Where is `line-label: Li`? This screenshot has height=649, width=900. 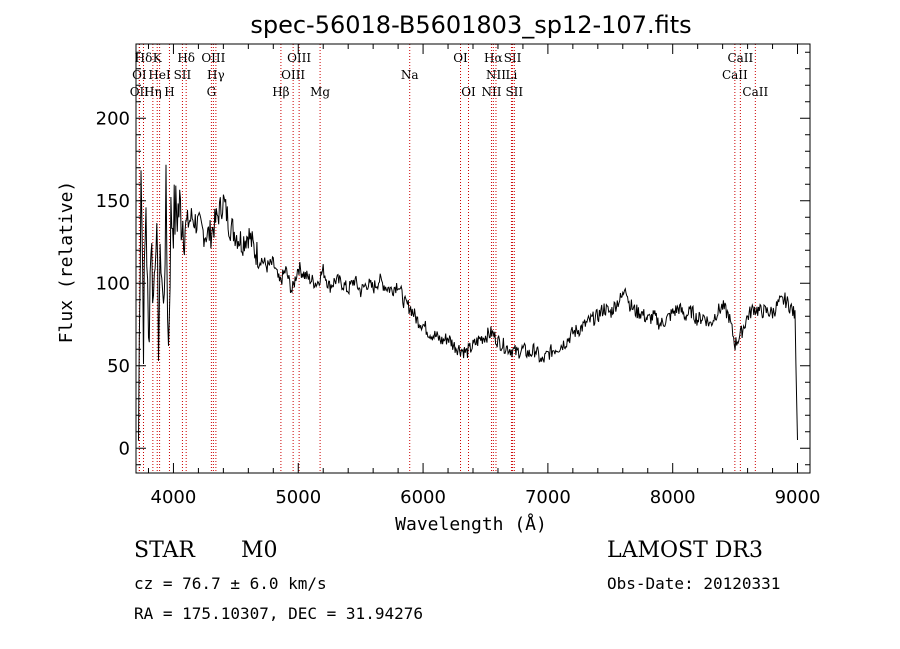
line-label: Li is located at coordinates (512, 75).